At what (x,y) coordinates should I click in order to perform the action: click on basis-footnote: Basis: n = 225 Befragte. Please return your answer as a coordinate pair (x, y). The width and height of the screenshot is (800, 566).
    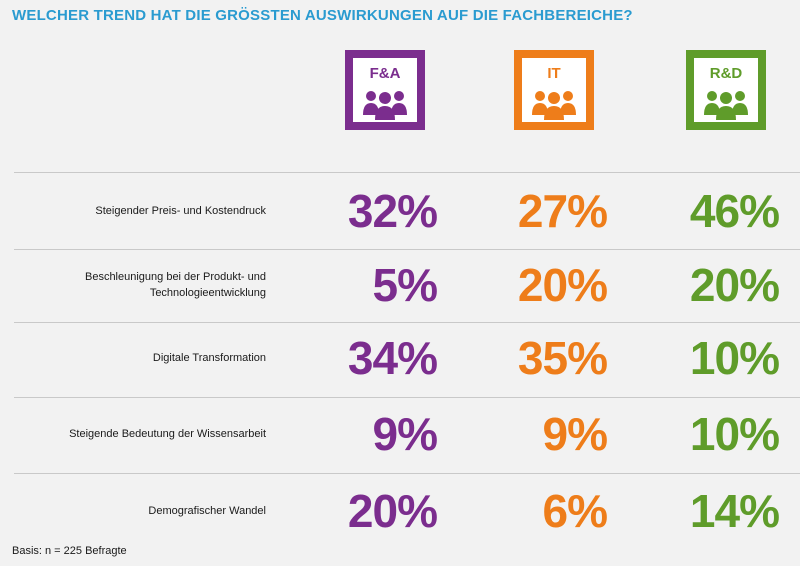
    Looking at the image, I should click on (69, 551).